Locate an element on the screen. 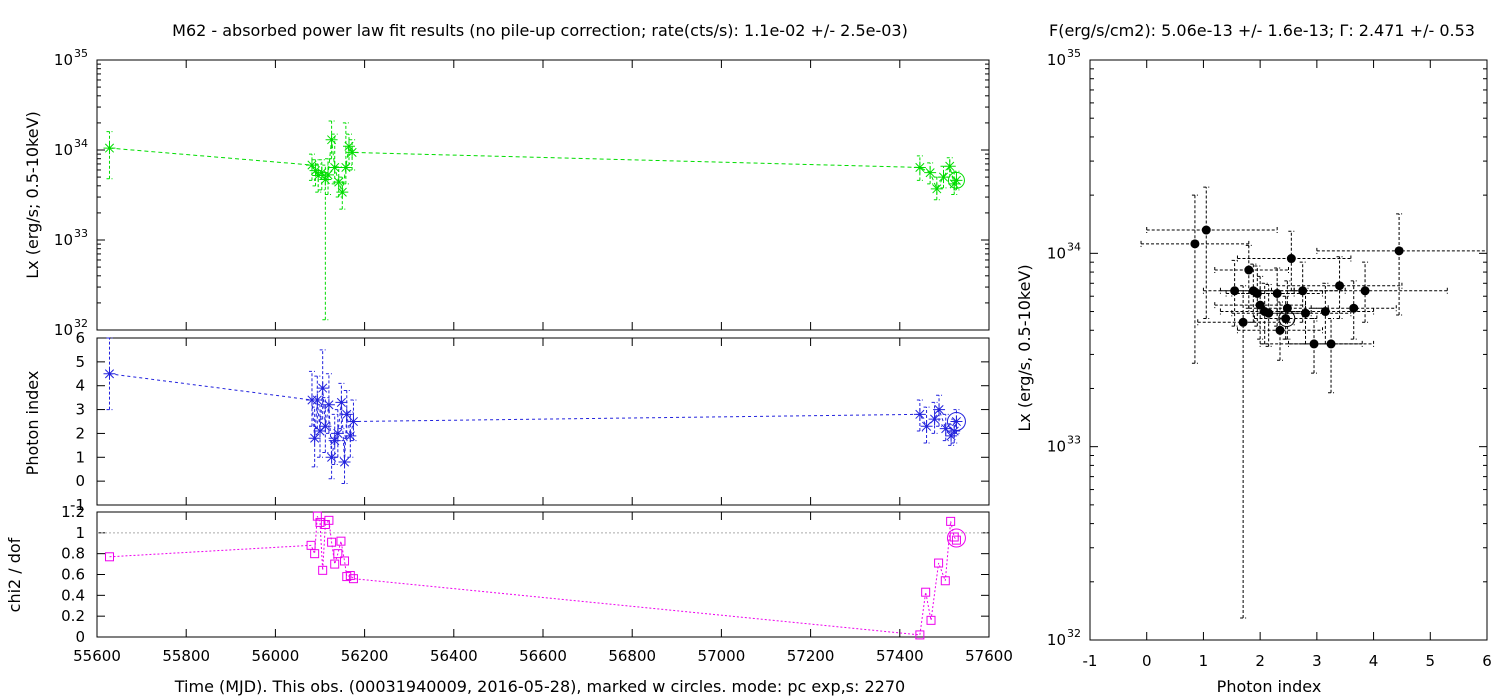  scatter-xlabel: Photon index is located at coordinates (1269, 686).